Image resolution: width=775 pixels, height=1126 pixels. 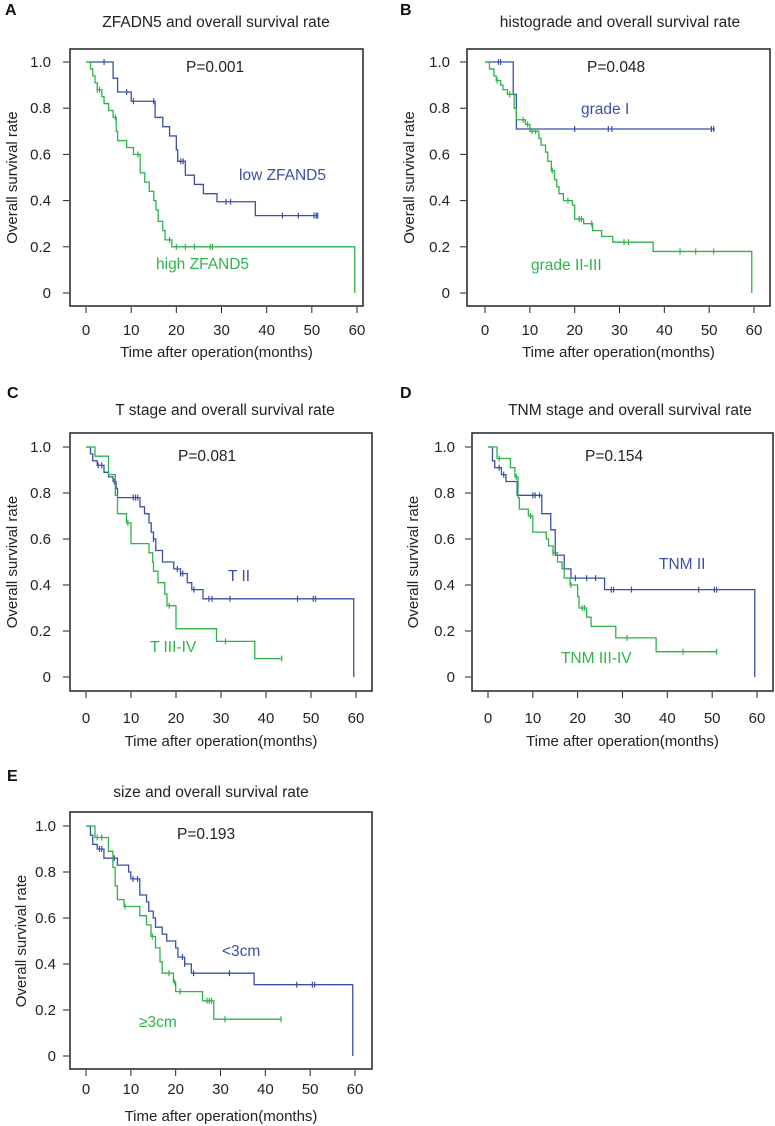 I want to click on panel-letter: B, so click(x=406, y=10).